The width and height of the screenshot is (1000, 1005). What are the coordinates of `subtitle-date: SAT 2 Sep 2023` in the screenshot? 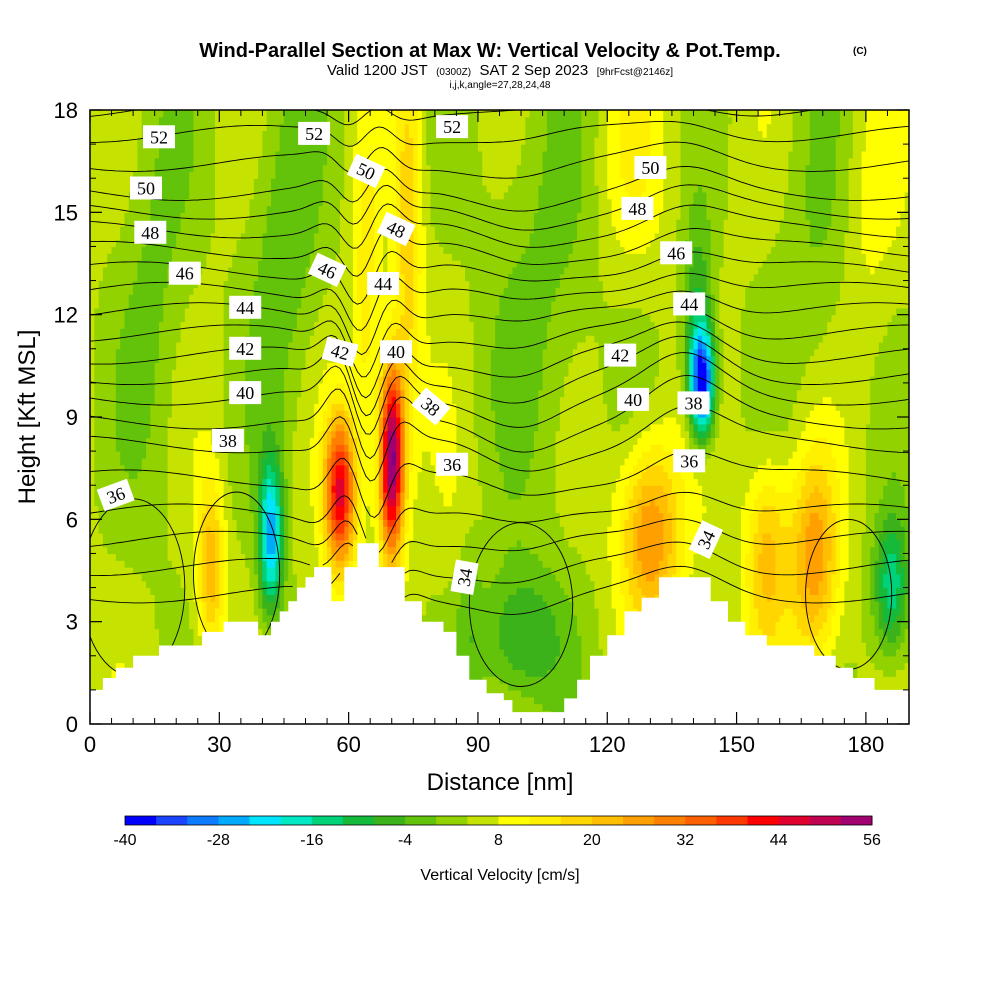 It's located at (534, 70).